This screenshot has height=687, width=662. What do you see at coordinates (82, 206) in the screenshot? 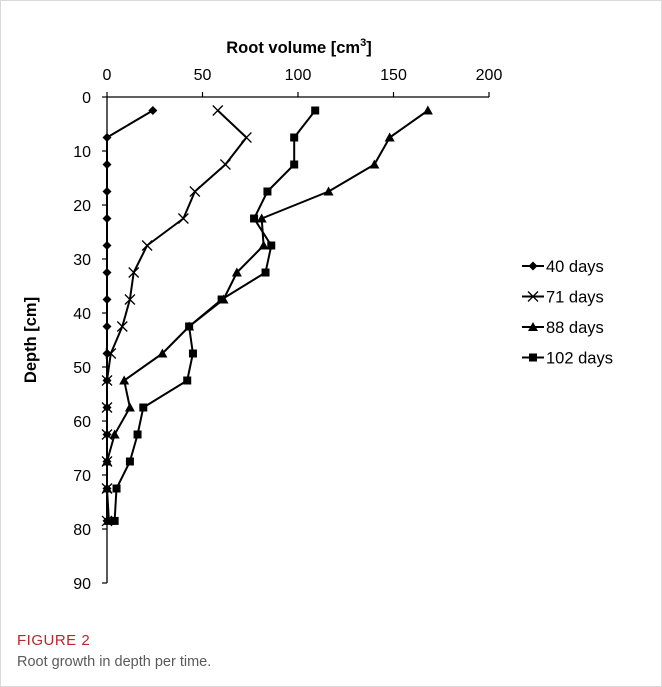
I see `y-tick-label: 20` at bounding box center [82, 206].